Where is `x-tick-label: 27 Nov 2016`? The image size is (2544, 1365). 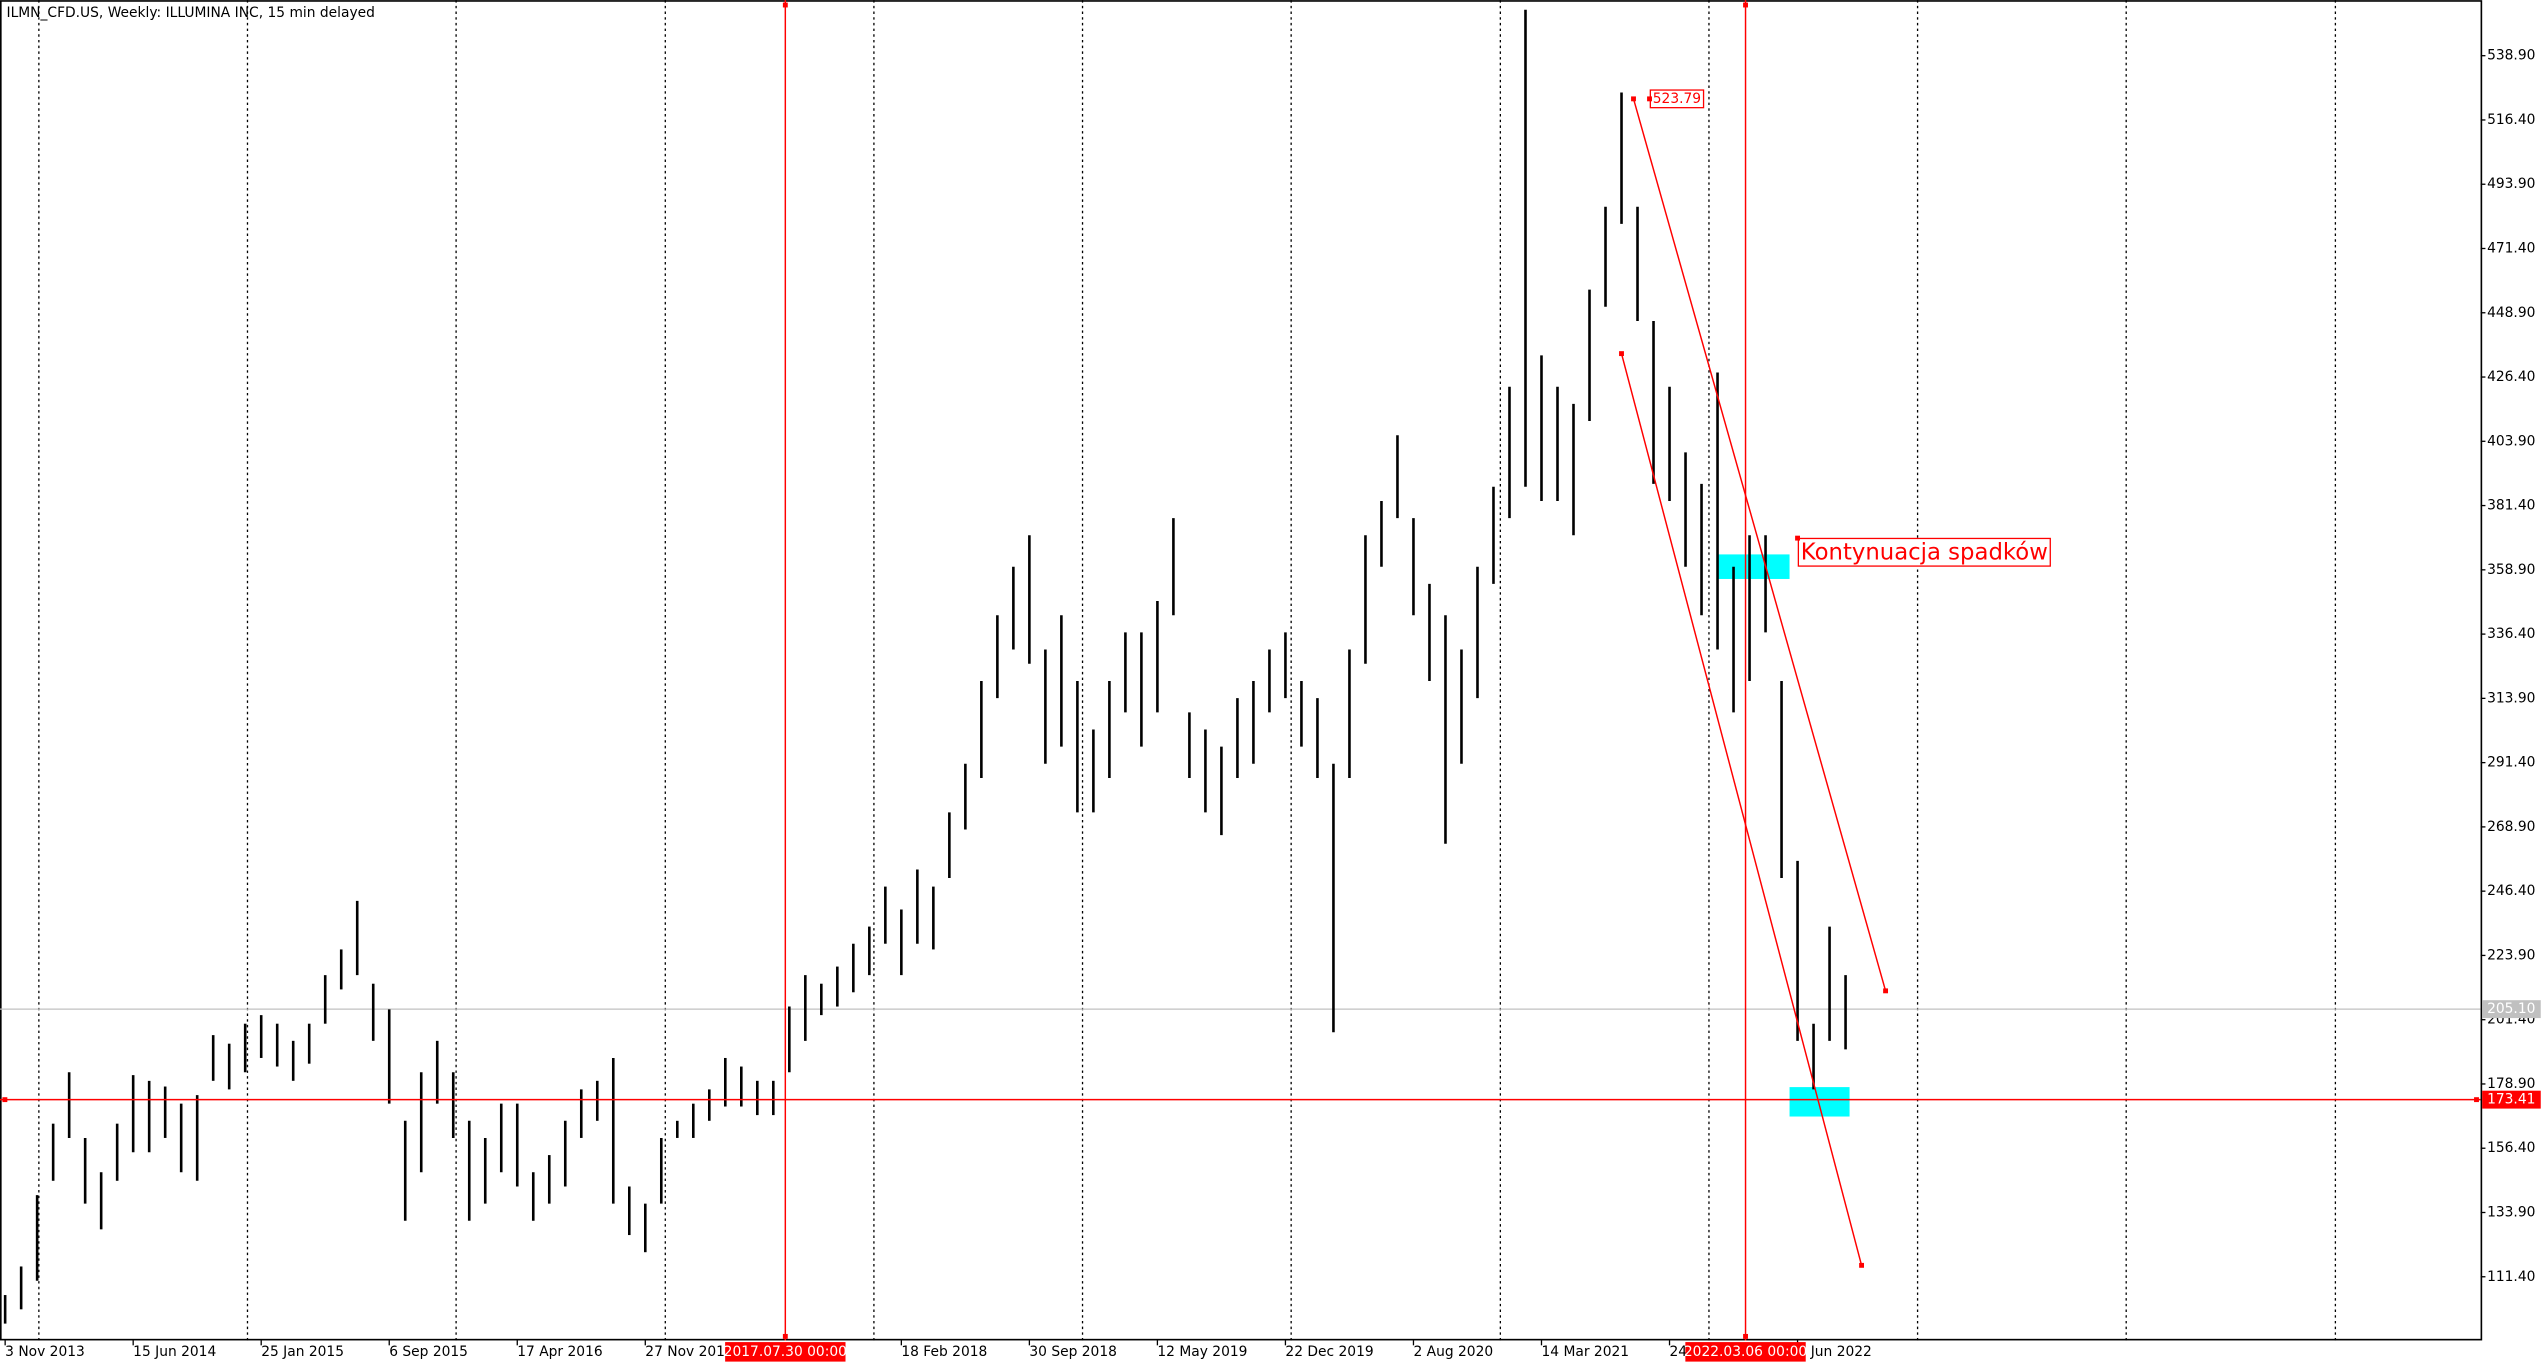
x-tick-label: 27 Nov 2016 is located at coordinates (689, 1352).